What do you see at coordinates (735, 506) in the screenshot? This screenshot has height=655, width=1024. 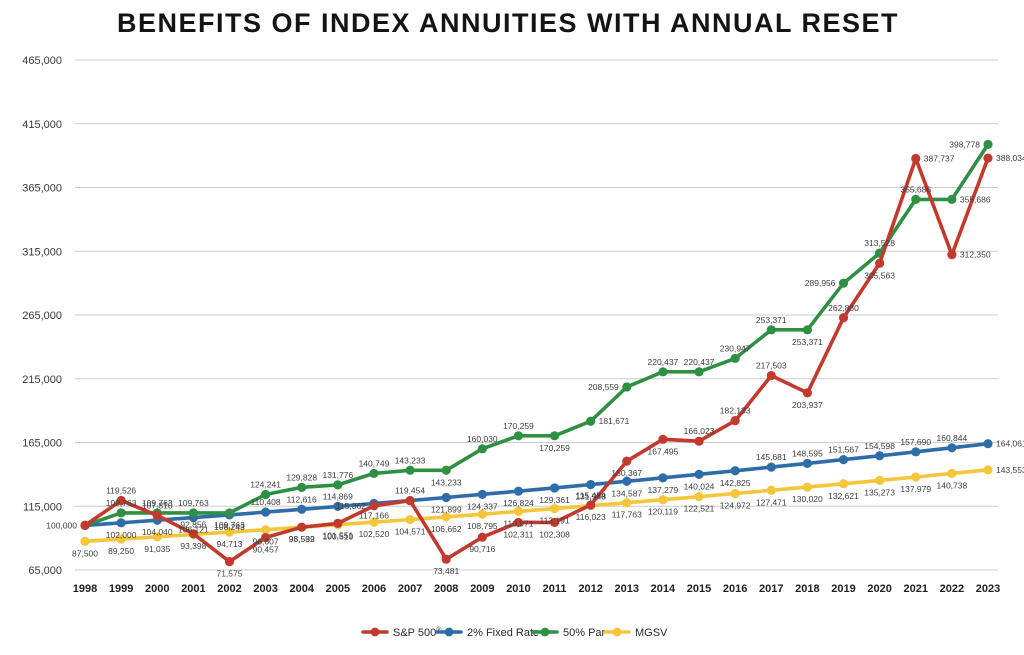 I see `data-point-label: 124,972` at bounding box center [735, 506].